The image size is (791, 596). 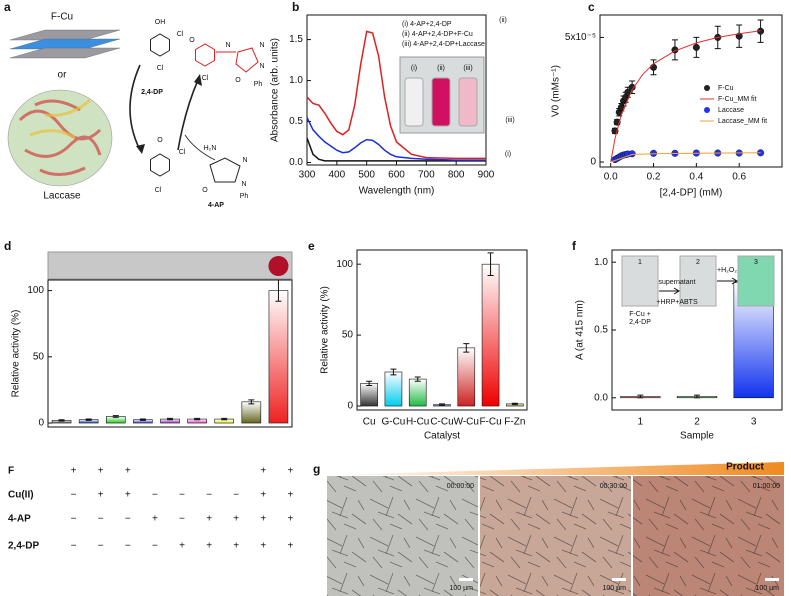 What do you see at coordinates (397, 191) in the screenshot?
I see `x-axis-title: Wavelength (nm)` at bounding box center [397, 191].